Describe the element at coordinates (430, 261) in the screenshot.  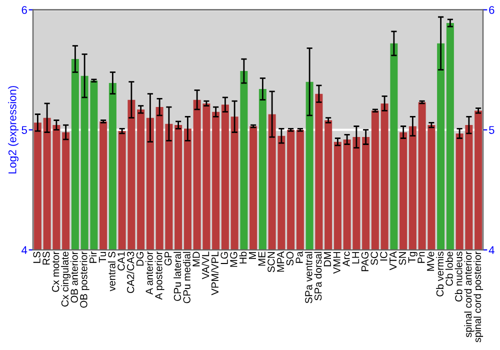
I see `x-tick-label: MVe` at that location.